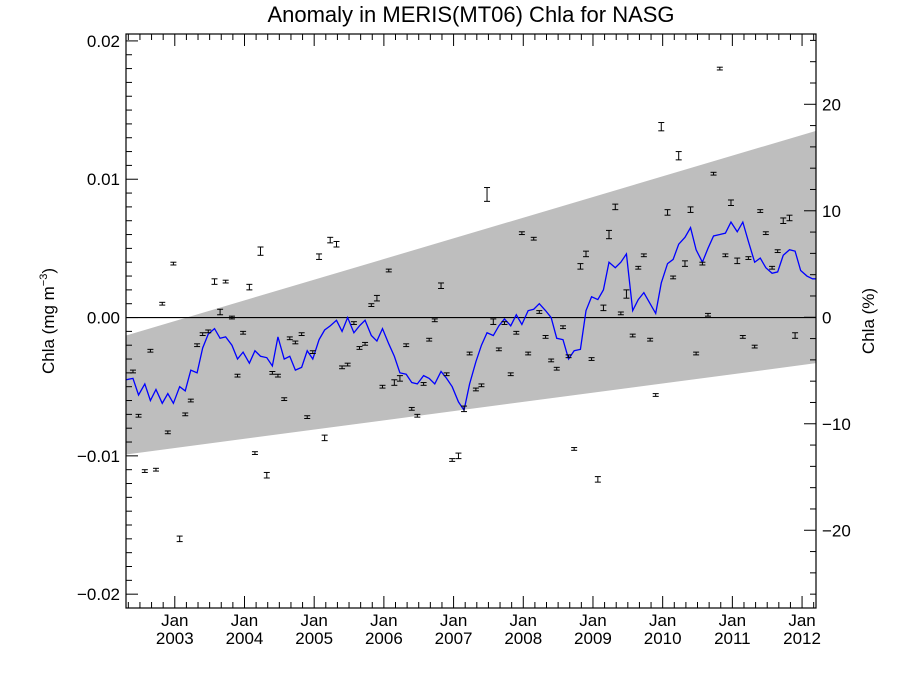  Describe the element at coordinates (663, 638) in the screenshot. I see `x-tick-year-label: 2010` at that location.